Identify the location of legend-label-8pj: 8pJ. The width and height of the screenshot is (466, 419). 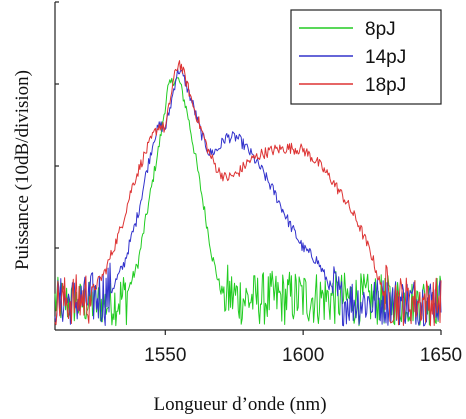
(380, 29).